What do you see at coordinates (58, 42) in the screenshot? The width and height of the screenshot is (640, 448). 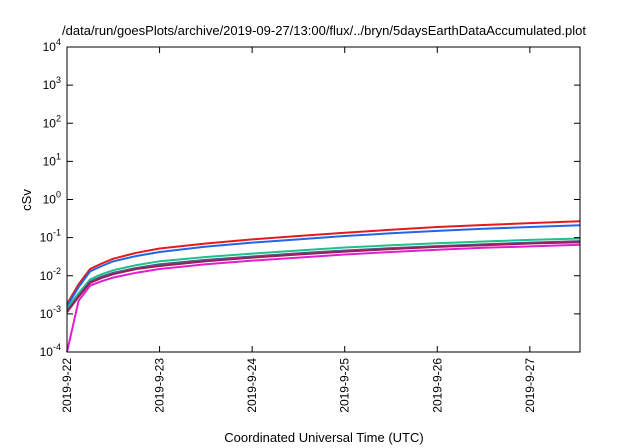 I see `y-tick-exponent: 4` at bounding box center [58, 42].